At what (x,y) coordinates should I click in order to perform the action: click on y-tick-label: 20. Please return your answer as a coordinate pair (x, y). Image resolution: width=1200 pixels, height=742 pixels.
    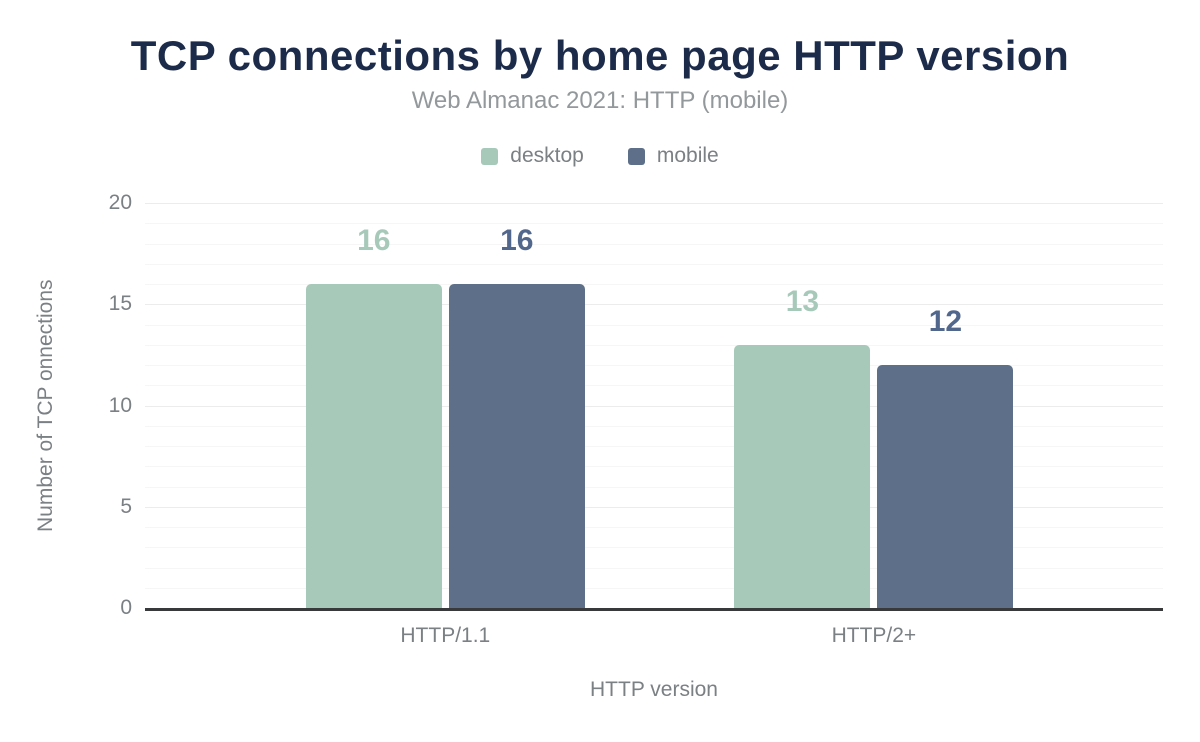
    Looking at the image, I should click on (120, 202).